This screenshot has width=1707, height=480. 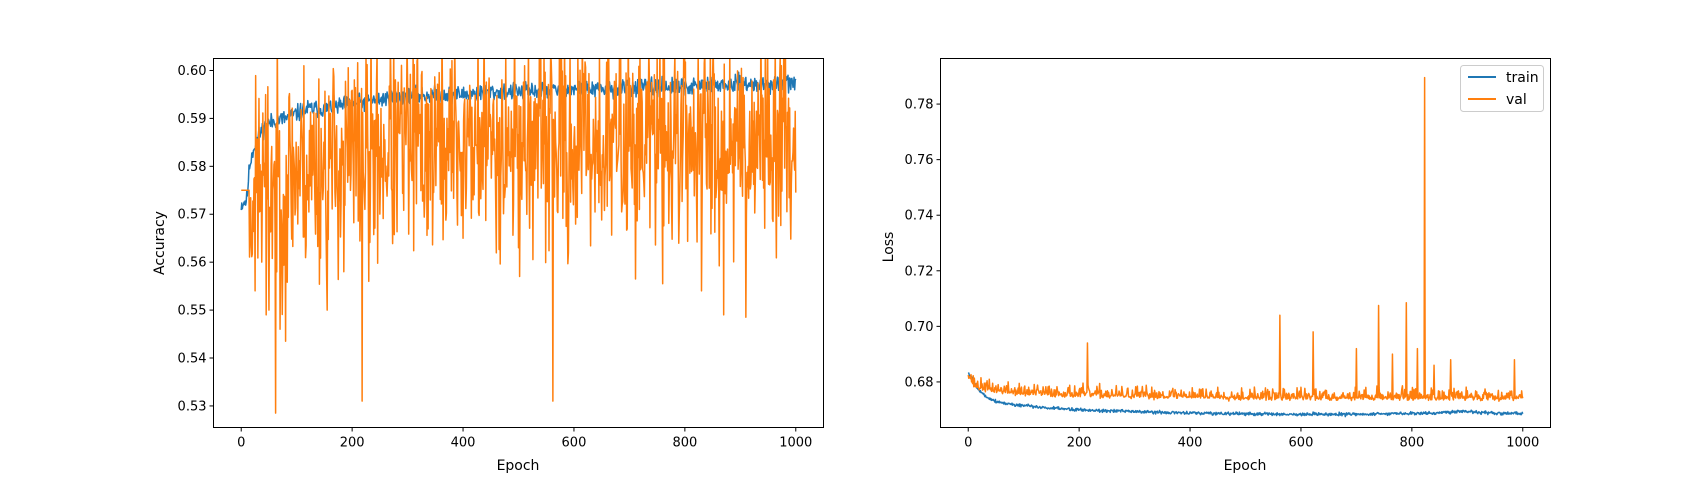 What do you see at coordinates (1251, 439) in the screenshot?
I see `loss-x-ticks: 0 200 400 600 800 1000` at bounding box center [1251, 439].